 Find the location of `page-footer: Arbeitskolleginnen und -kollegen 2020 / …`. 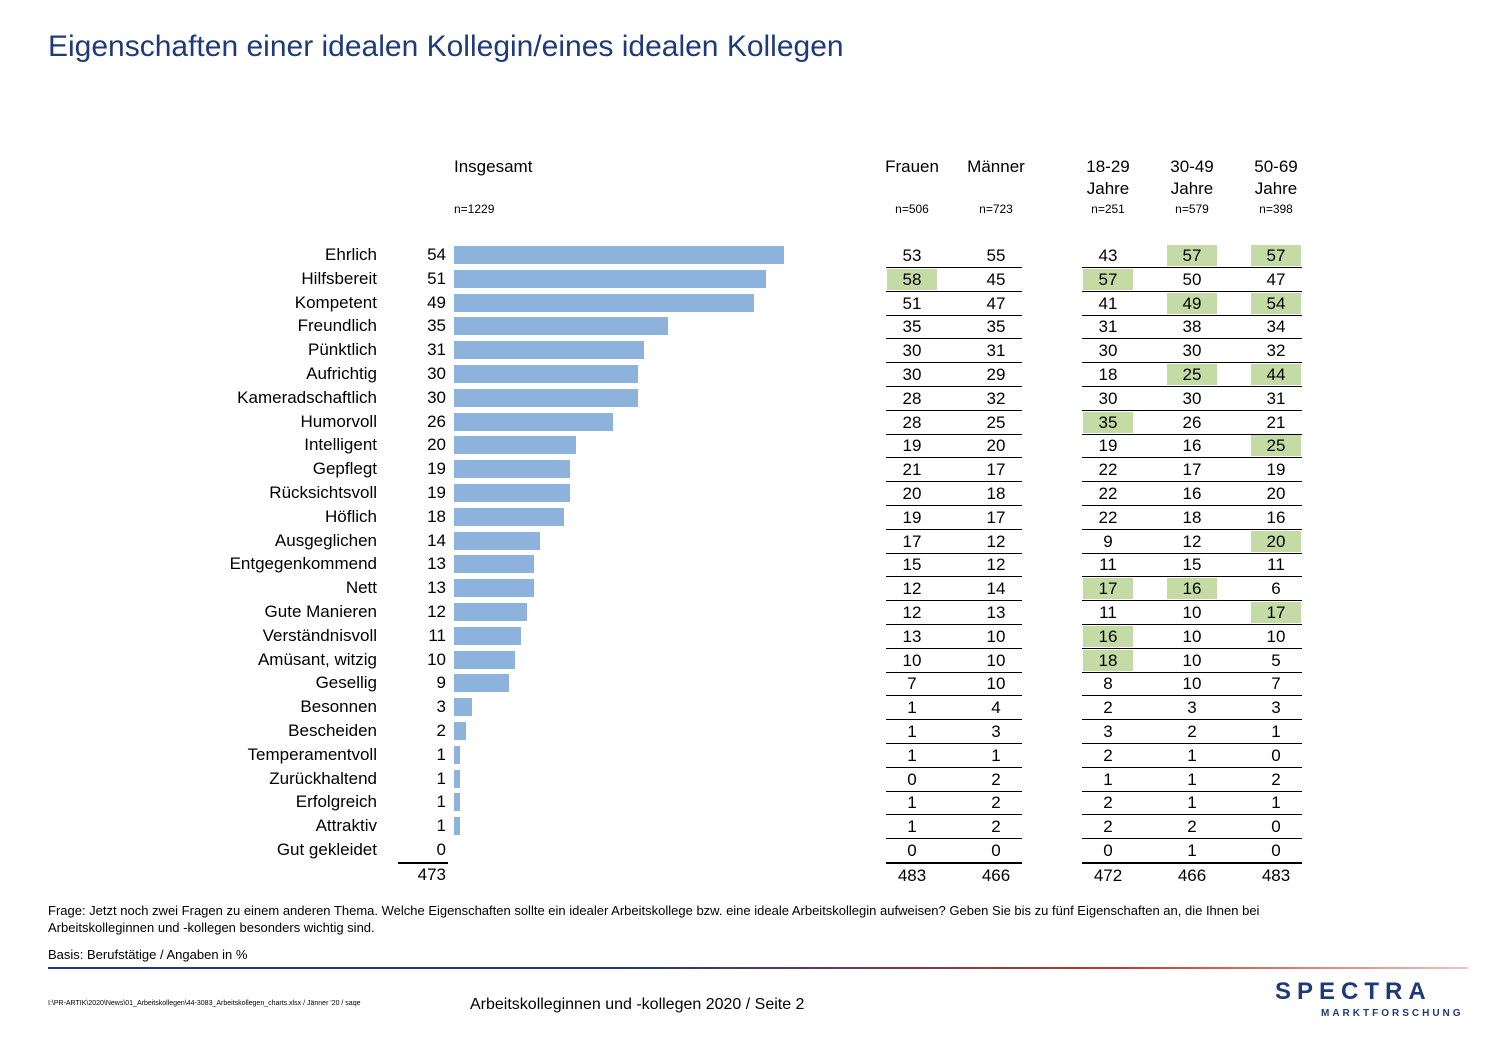

page-footer: Arbeitskolleginnen und -kollegen 2020 / … is located at coordinates (637, 1004).